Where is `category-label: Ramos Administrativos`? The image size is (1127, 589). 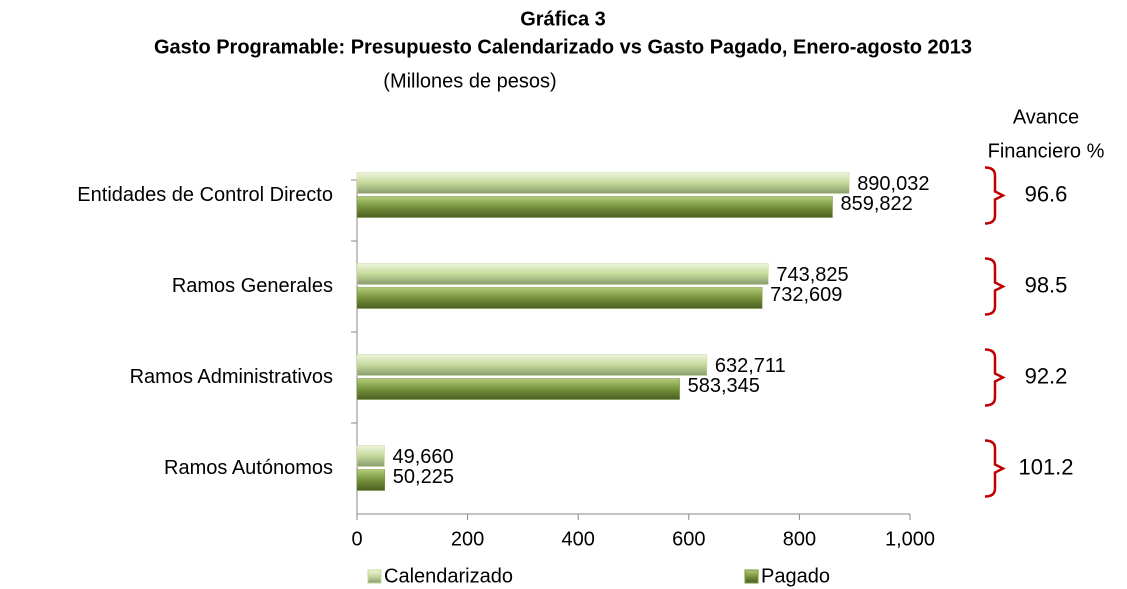 category-label: Ramos Administrativos is located at coordinates (231, 377).